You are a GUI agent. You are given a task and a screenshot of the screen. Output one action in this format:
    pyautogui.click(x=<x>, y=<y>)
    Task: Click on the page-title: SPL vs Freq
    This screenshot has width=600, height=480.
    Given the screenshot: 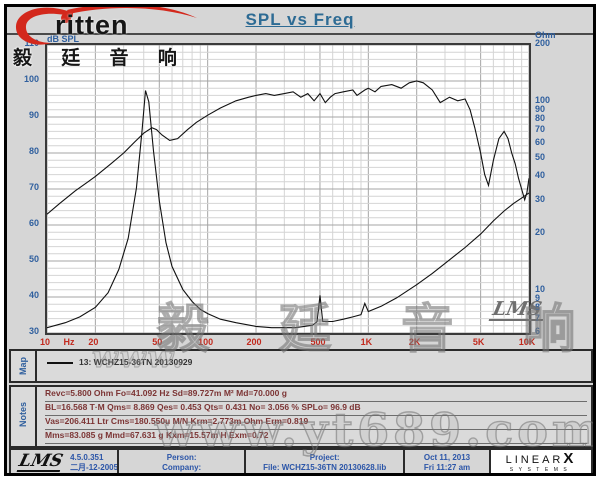 What is the action you would take?
    pyautogui.click(x=300, y=19)
    